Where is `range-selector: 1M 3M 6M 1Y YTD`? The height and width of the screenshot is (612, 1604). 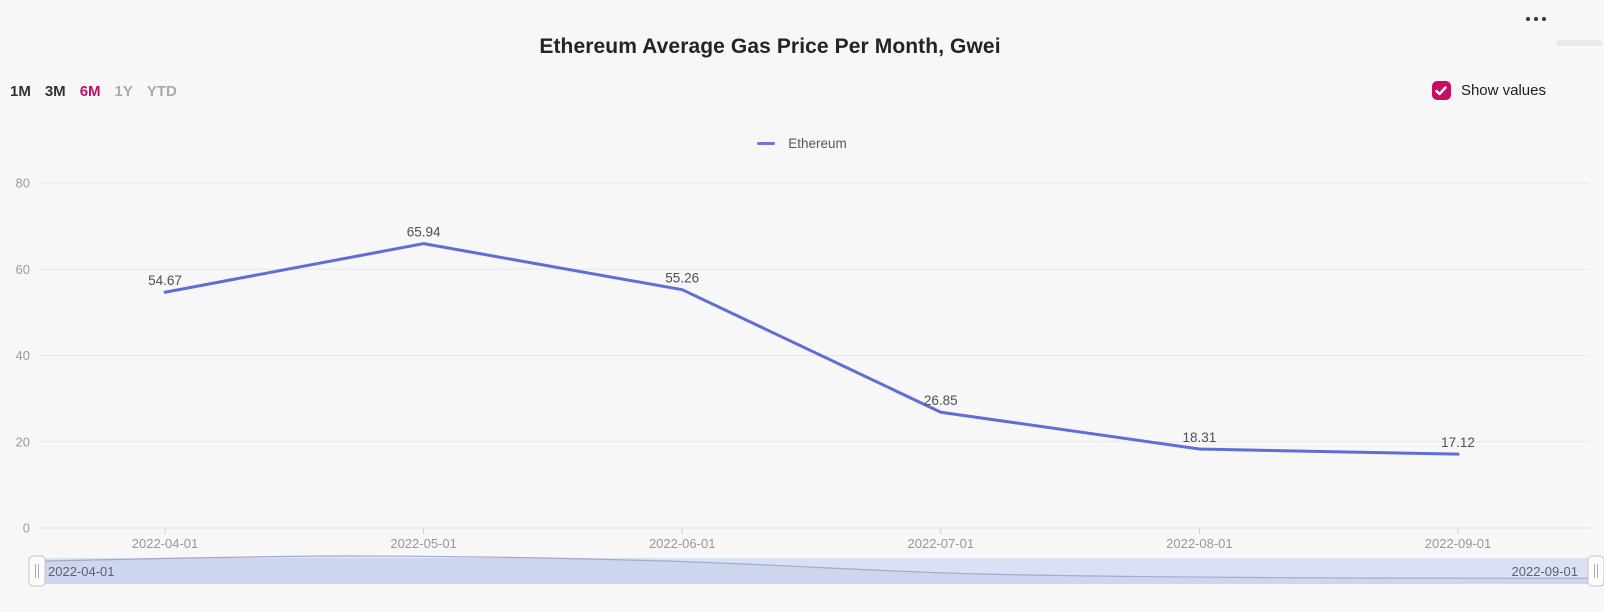 range-selector: 1M 3M 6M 1Y YTD is located at coordinates (93, 91).